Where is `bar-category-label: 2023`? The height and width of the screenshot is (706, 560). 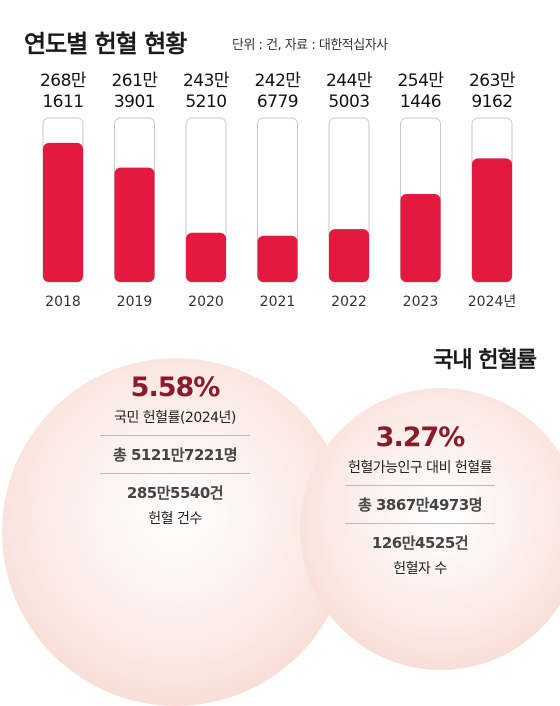 bar-category-label: 2023 is located at coordinates (421, 302).